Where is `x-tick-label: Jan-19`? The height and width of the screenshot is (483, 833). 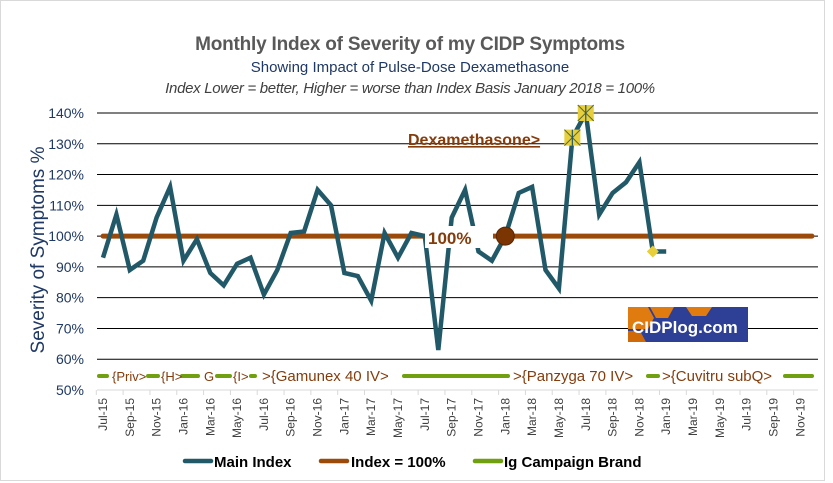
x-tick-label: Jan-19 is located at coordinates (666, 416).